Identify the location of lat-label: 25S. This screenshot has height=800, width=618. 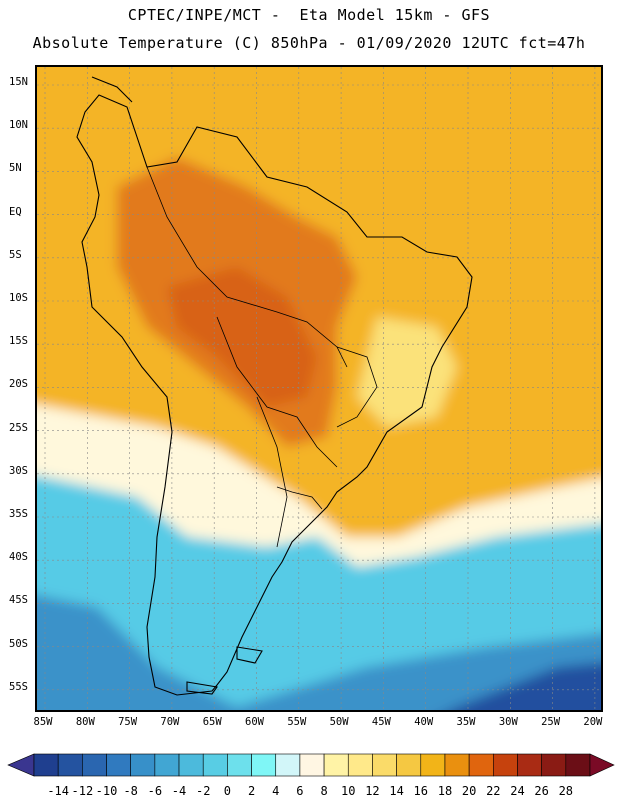
(18, 427).